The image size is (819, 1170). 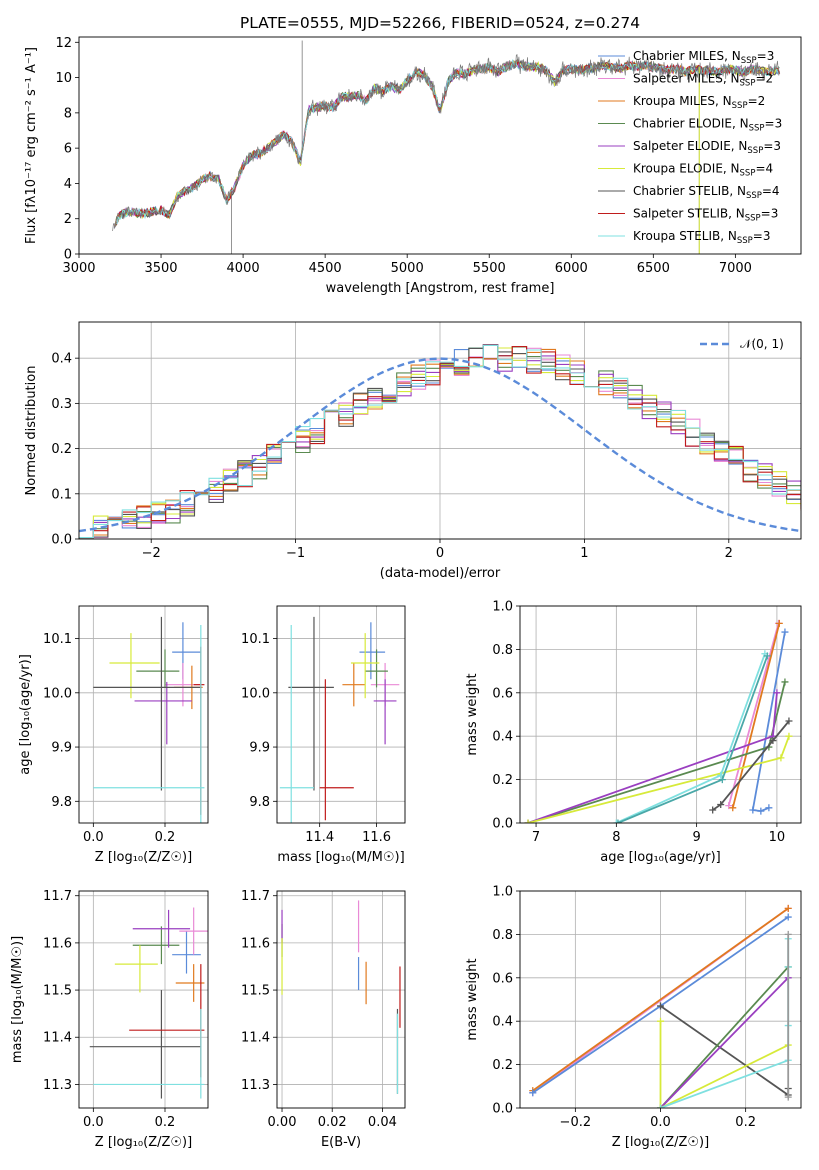 What do you see at coordinates (61, 494) in the screenshot?
I see `y-tick-label: 0.1` at bounding box center [61, 494].